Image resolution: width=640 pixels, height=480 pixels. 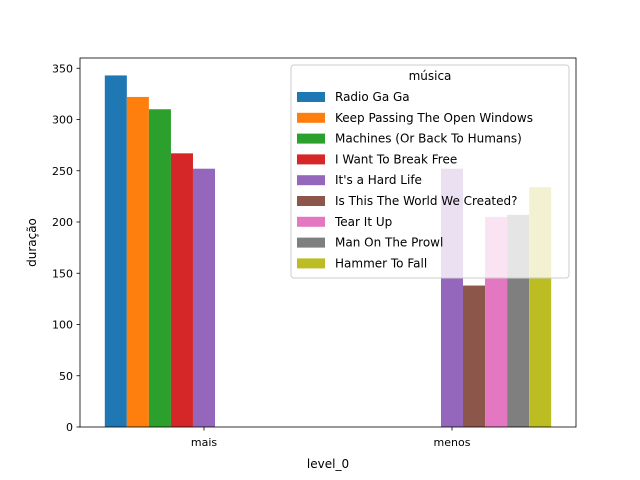 What do you see at coordinates (62, 68) in the screenshot?
I see `y-tick-label: 350` at bounding box center [62, 68].